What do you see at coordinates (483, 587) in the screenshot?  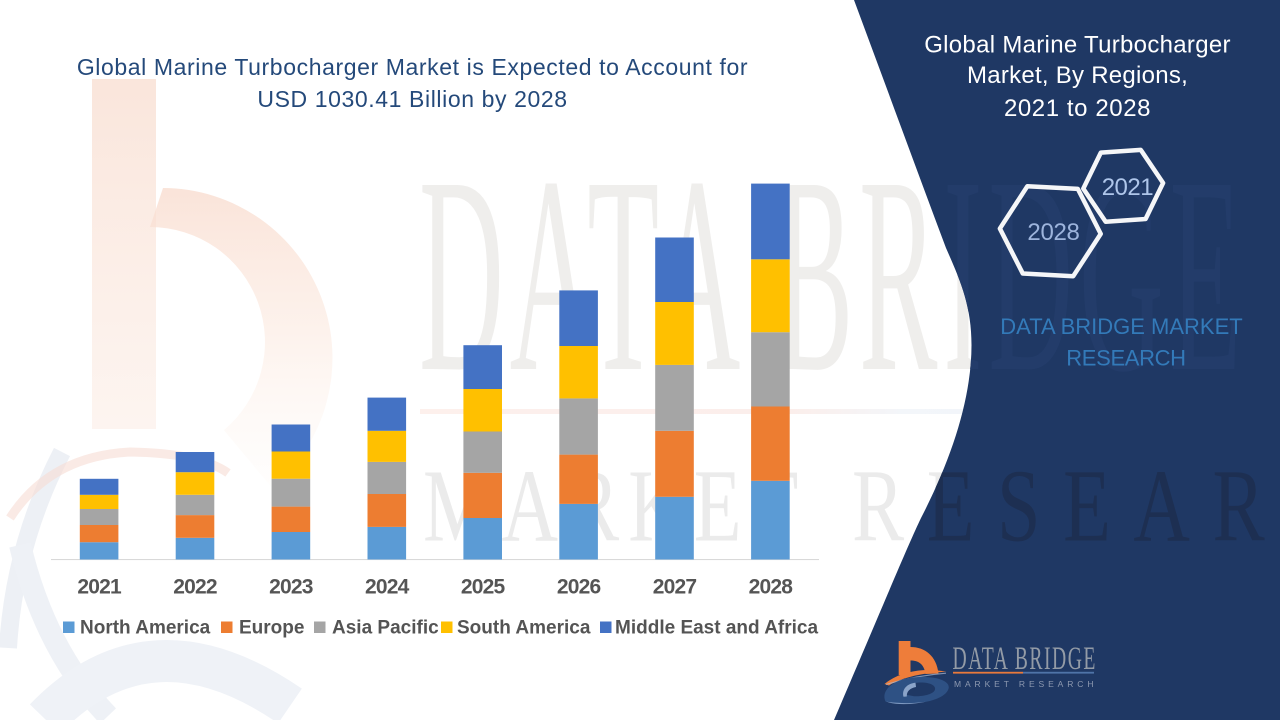 I see `svg-text: 2025` at bounding box center [483, 587].